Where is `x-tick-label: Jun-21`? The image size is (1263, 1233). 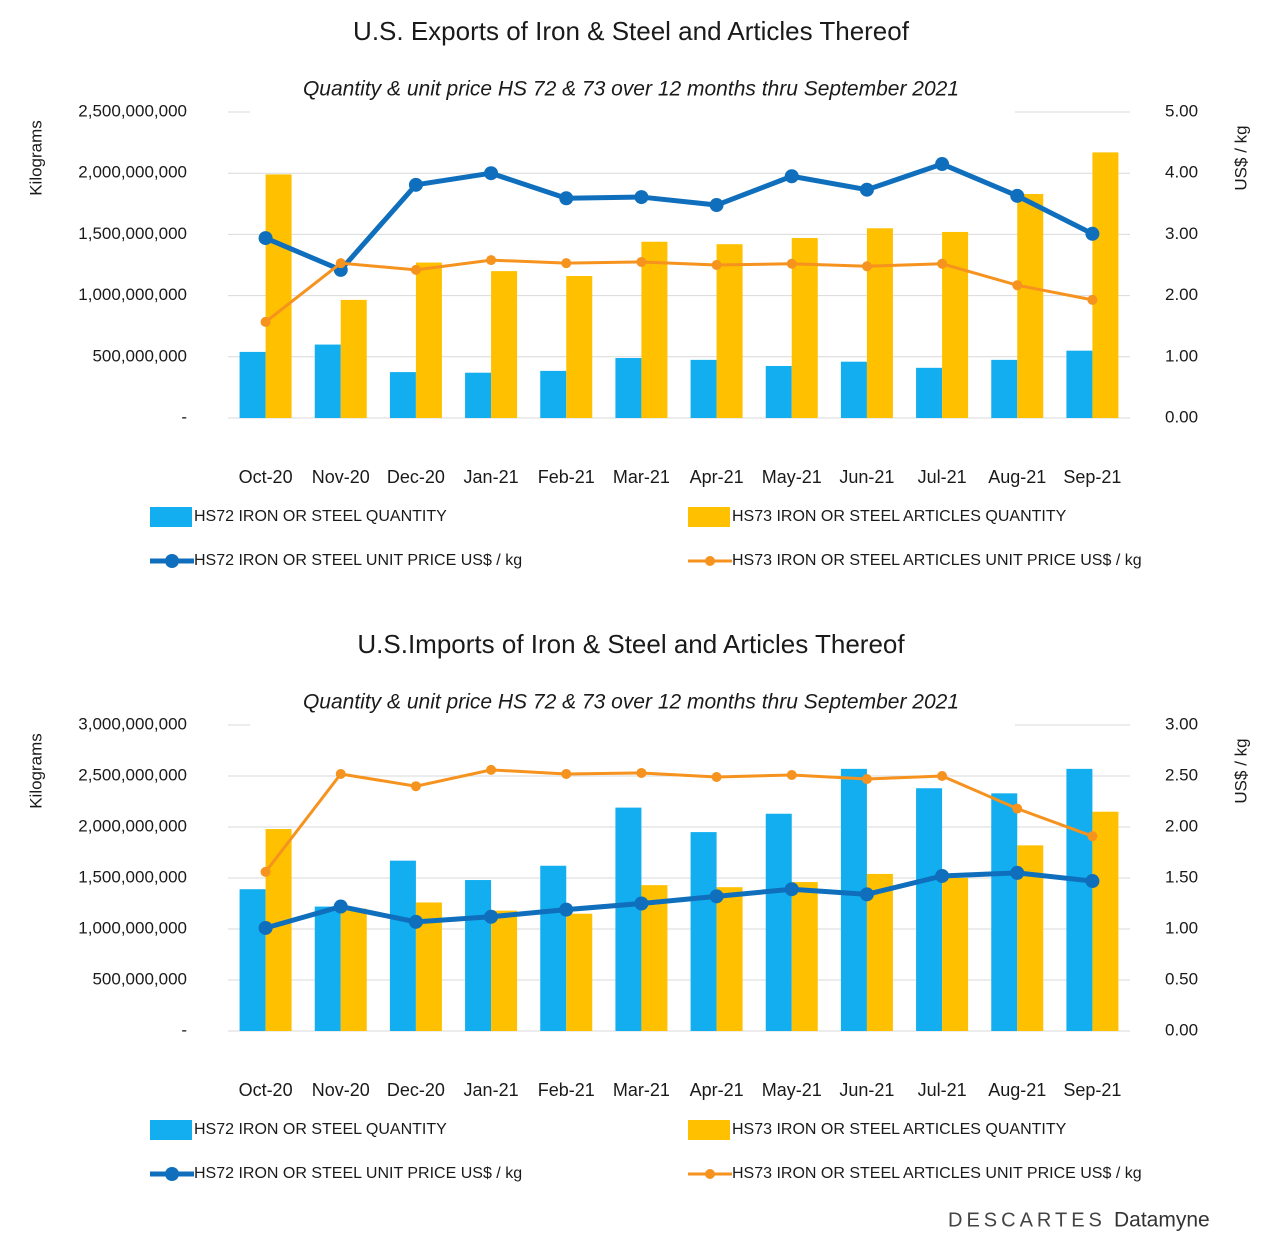
x-tick-label: Jun-21 is located at coordinates (866, 1090).